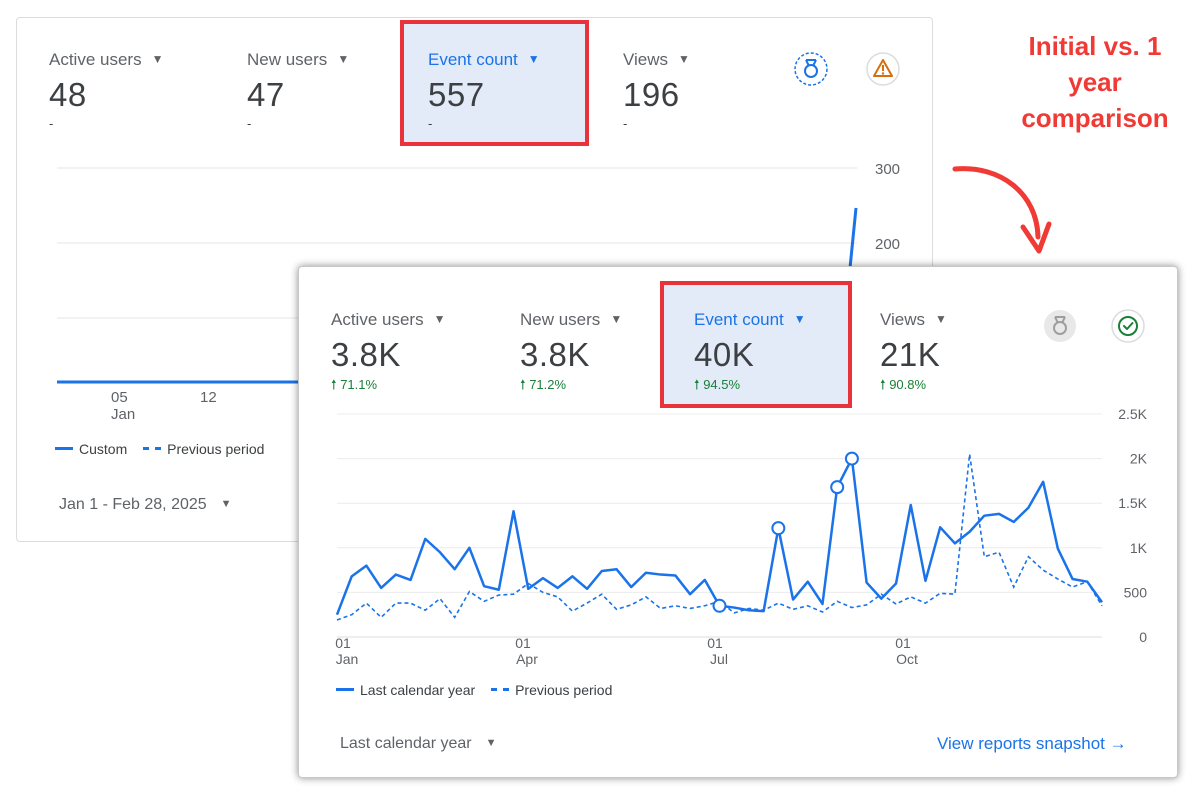 This screenshot has height=800, width=1200. Describe the element at coordinates (266, 94) in the screenshot. I see `metric-value: 47` at that location.